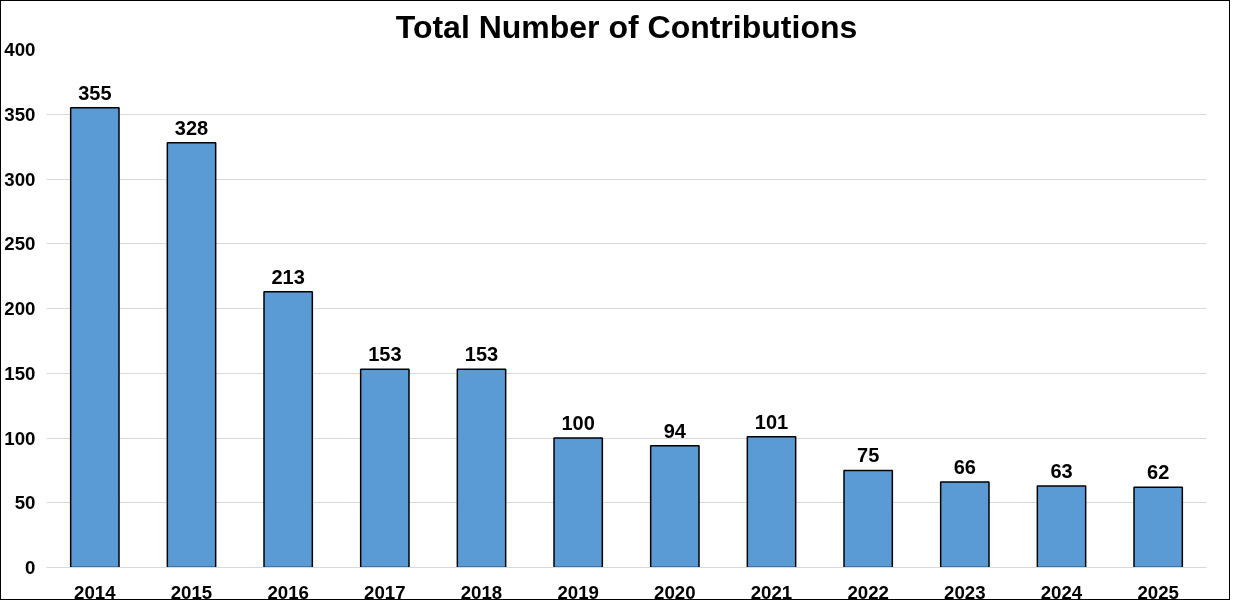 This screenshot has width=1237, height=608. I want to click on x-tick-label: 2020, so click(675, 592).